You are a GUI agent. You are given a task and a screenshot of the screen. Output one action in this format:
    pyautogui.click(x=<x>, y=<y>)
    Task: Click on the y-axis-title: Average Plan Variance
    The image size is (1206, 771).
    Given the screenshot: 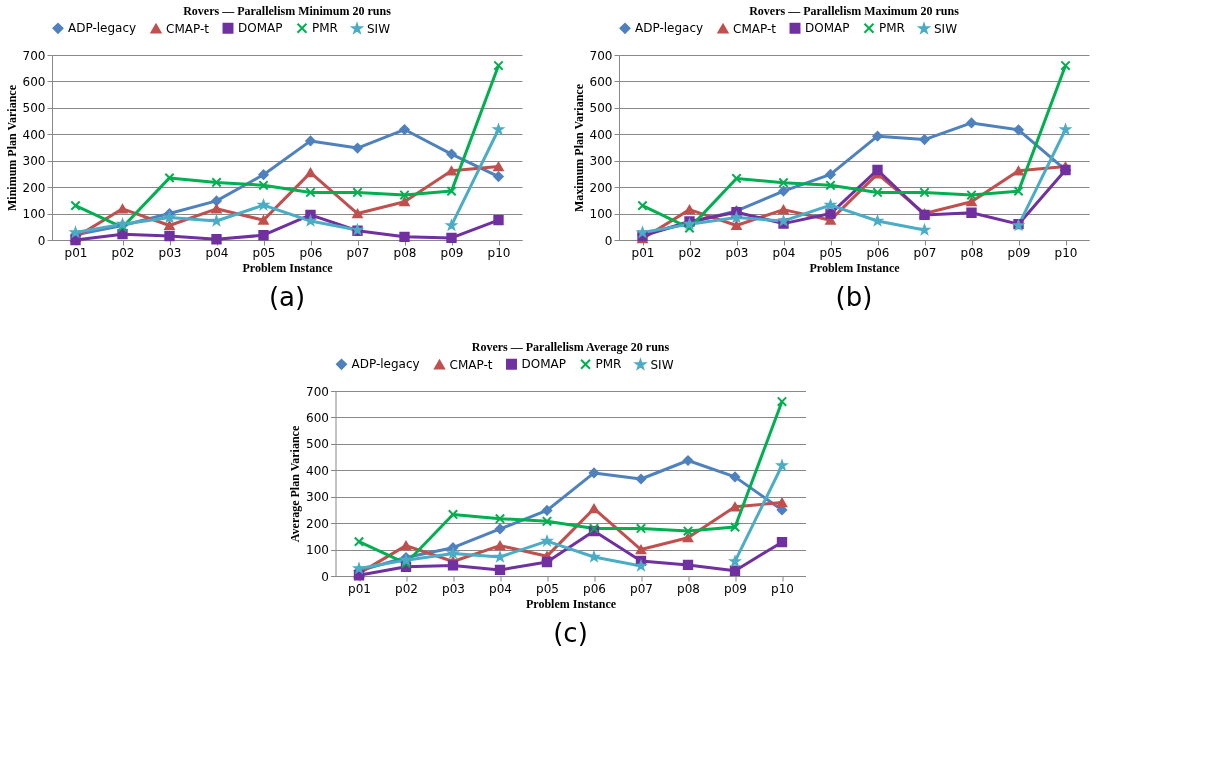 What is the action you would take?
    pyautogui.click(x=295, y=484)
    